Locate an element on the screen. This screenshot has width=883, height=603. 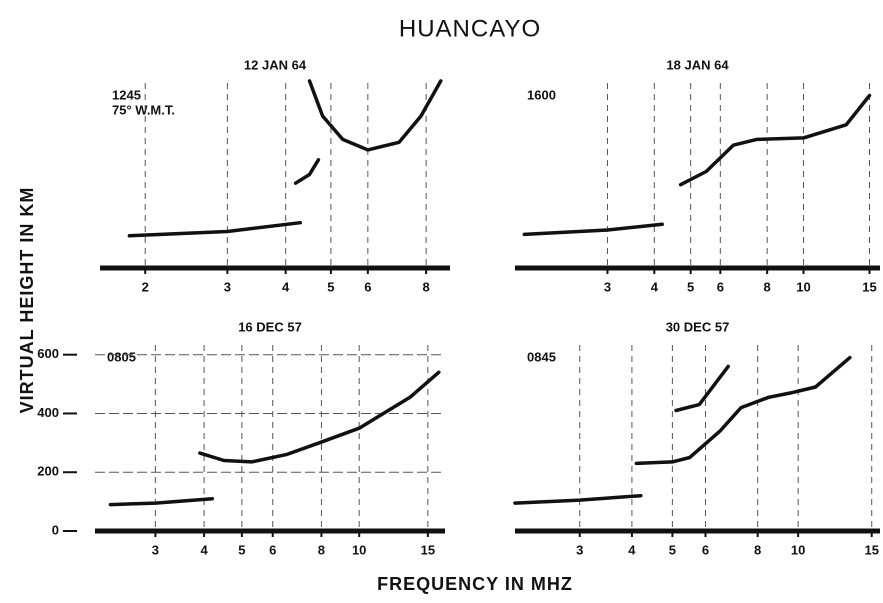
y-tick-label: 600 is located at coordinates (48, 353).